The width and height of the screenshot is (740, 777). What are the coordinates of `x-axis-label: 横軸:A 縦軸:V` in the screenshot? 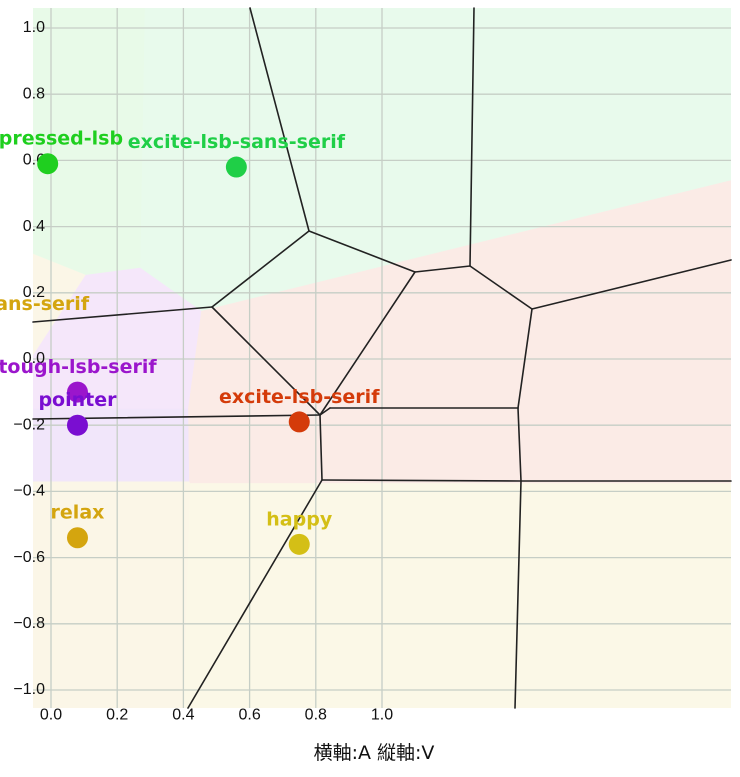 It's located at (374, 753).